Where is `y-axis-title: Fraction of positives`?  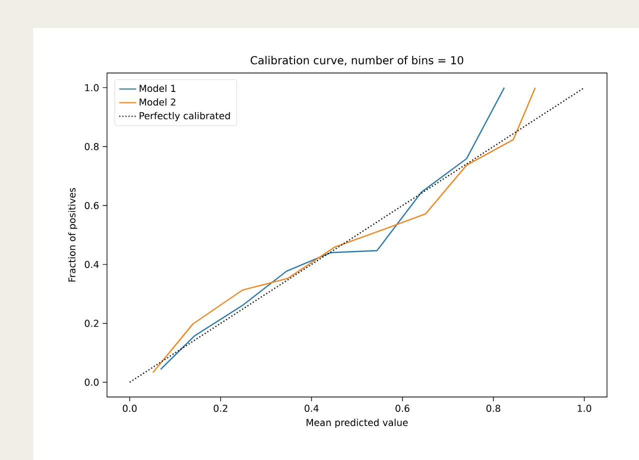 y-axis-title: Fraction of positives is located at coordinates (73, 235).